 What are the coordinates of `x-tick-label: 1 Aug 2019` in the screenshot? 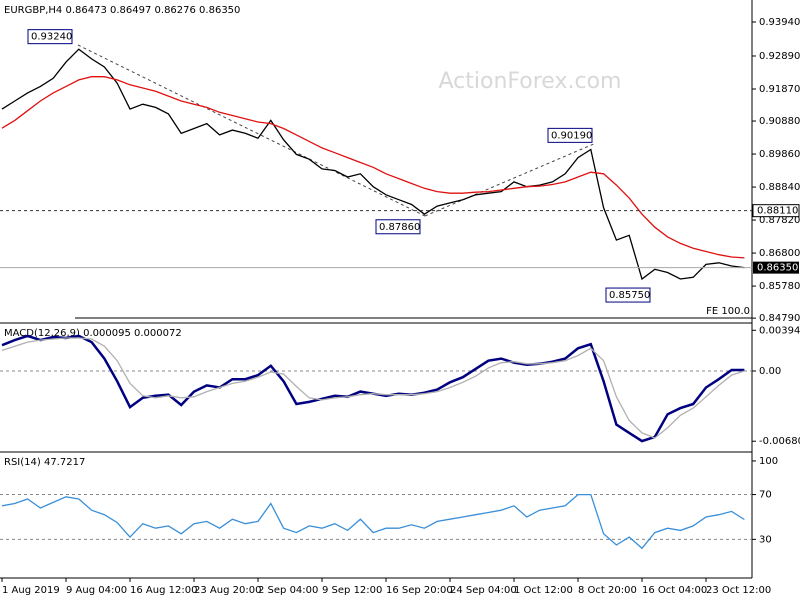 It's located at (31, 590).